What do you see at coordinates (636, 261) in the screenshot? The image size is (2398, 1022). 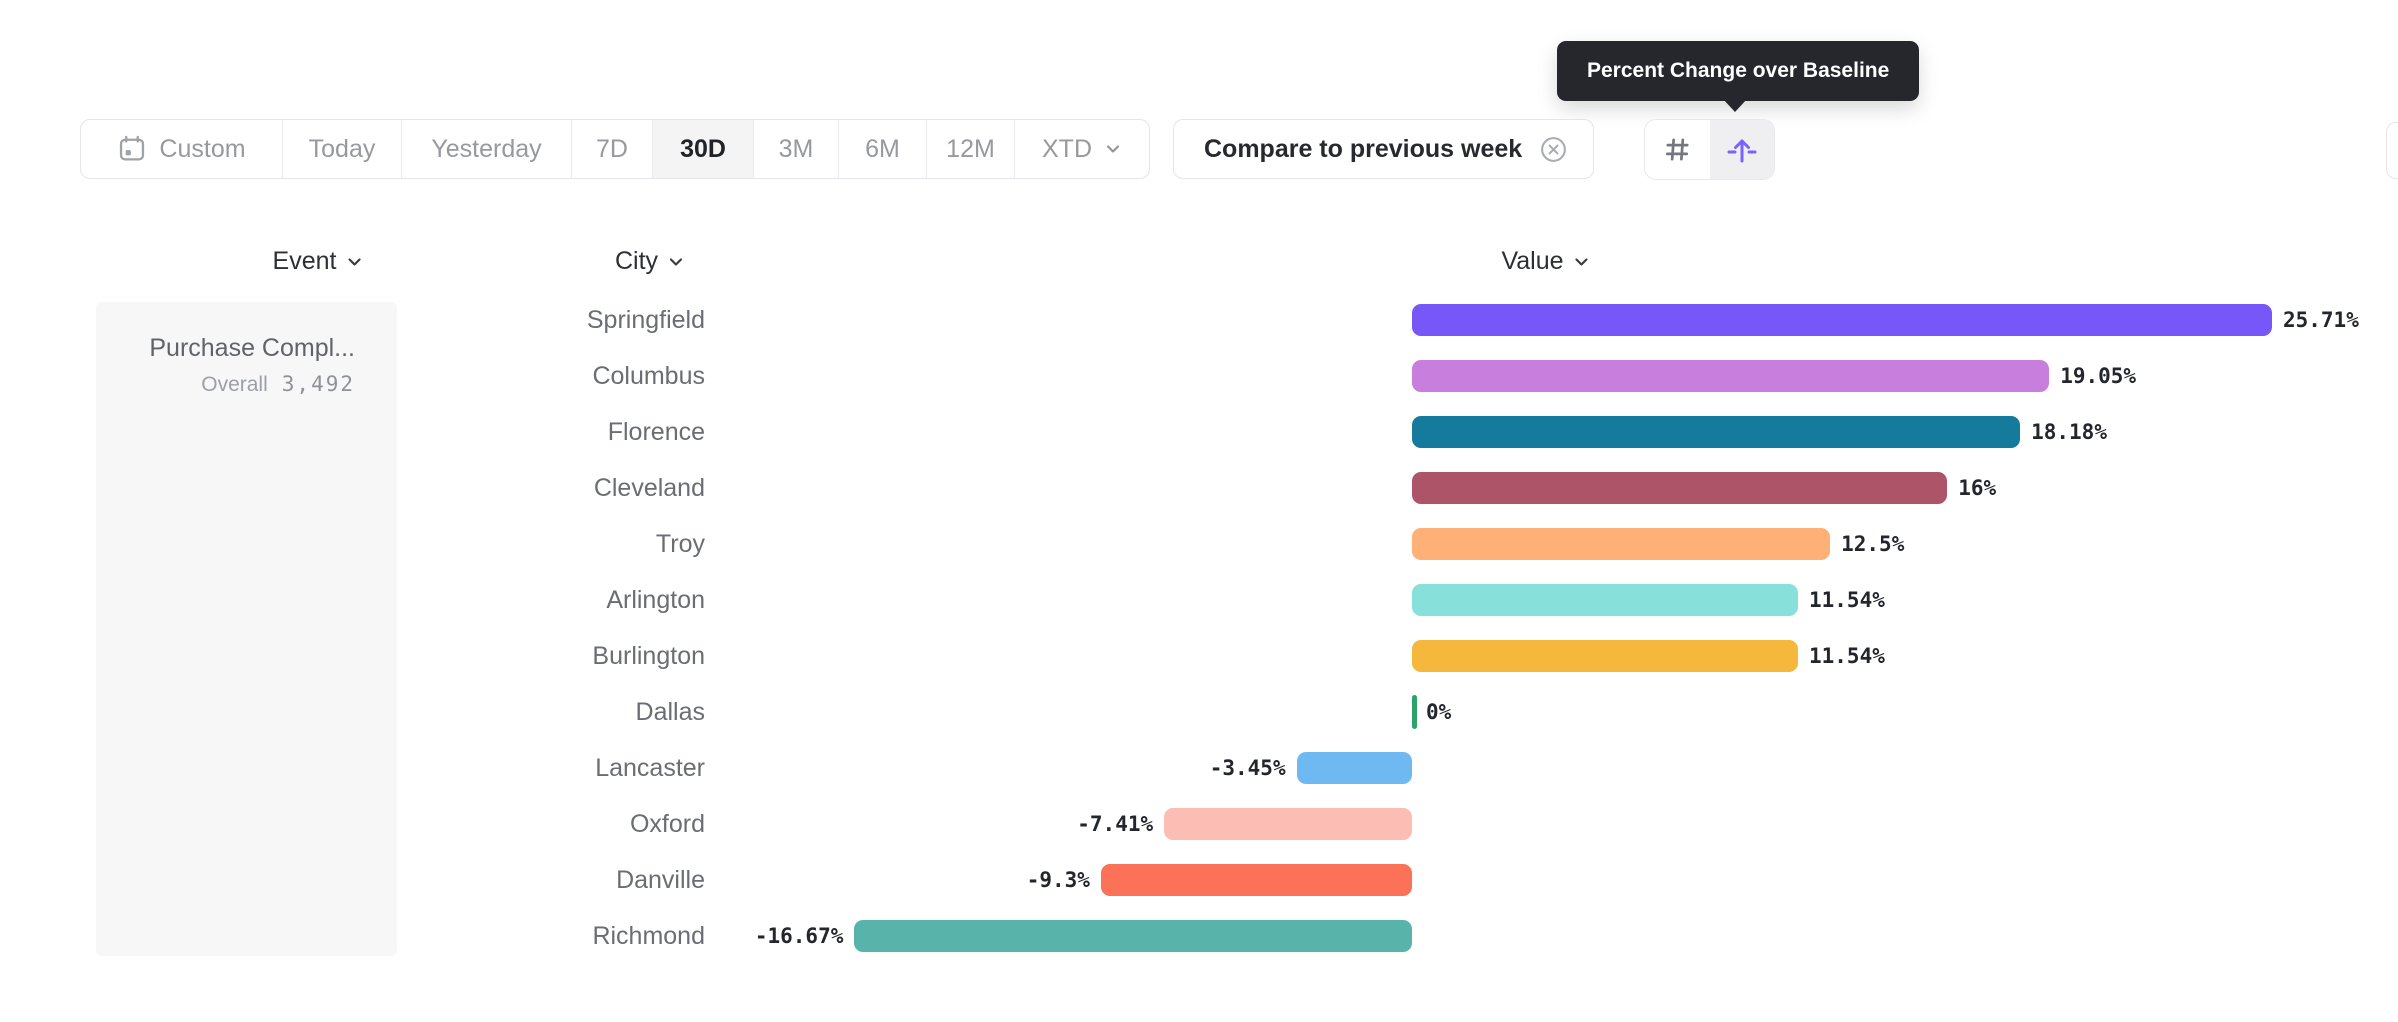 I see `column-header-label: City` at bounding box center [636, 261].